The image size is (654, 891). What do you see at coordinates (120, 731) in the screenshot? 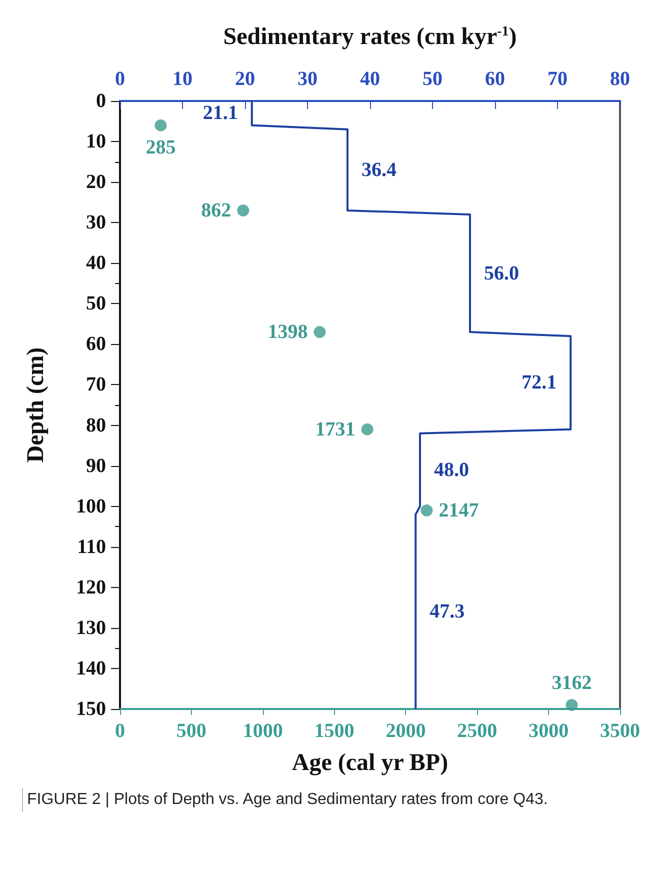
I see `x-tick-label: 0` at bounding box center [120, 731].